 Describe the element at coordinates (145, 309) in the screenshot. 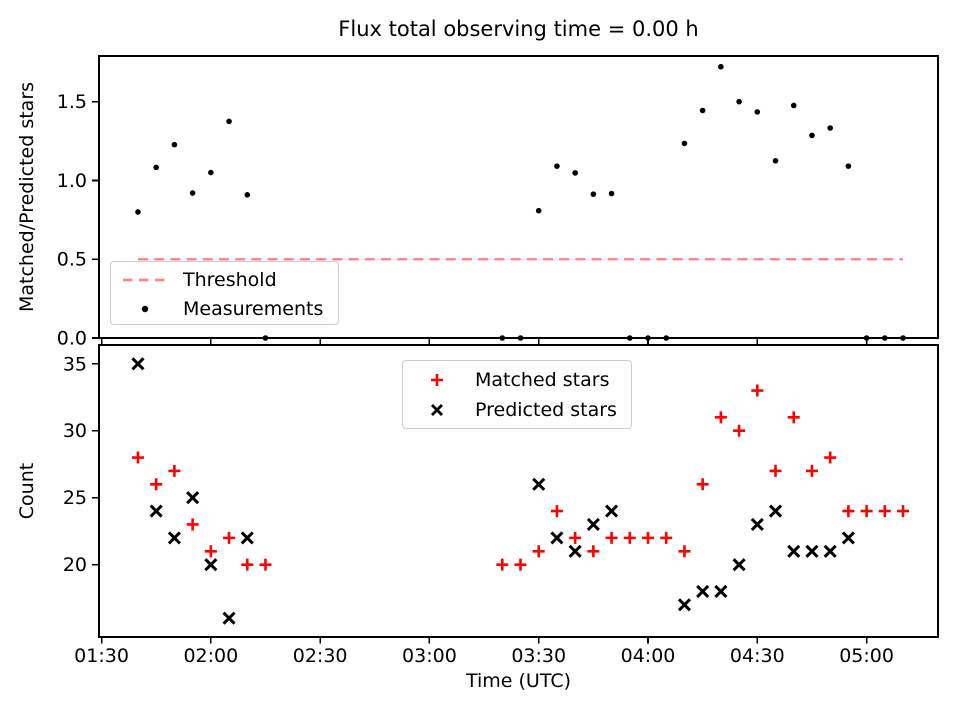

I see `measurements-dot-icon` at that location.